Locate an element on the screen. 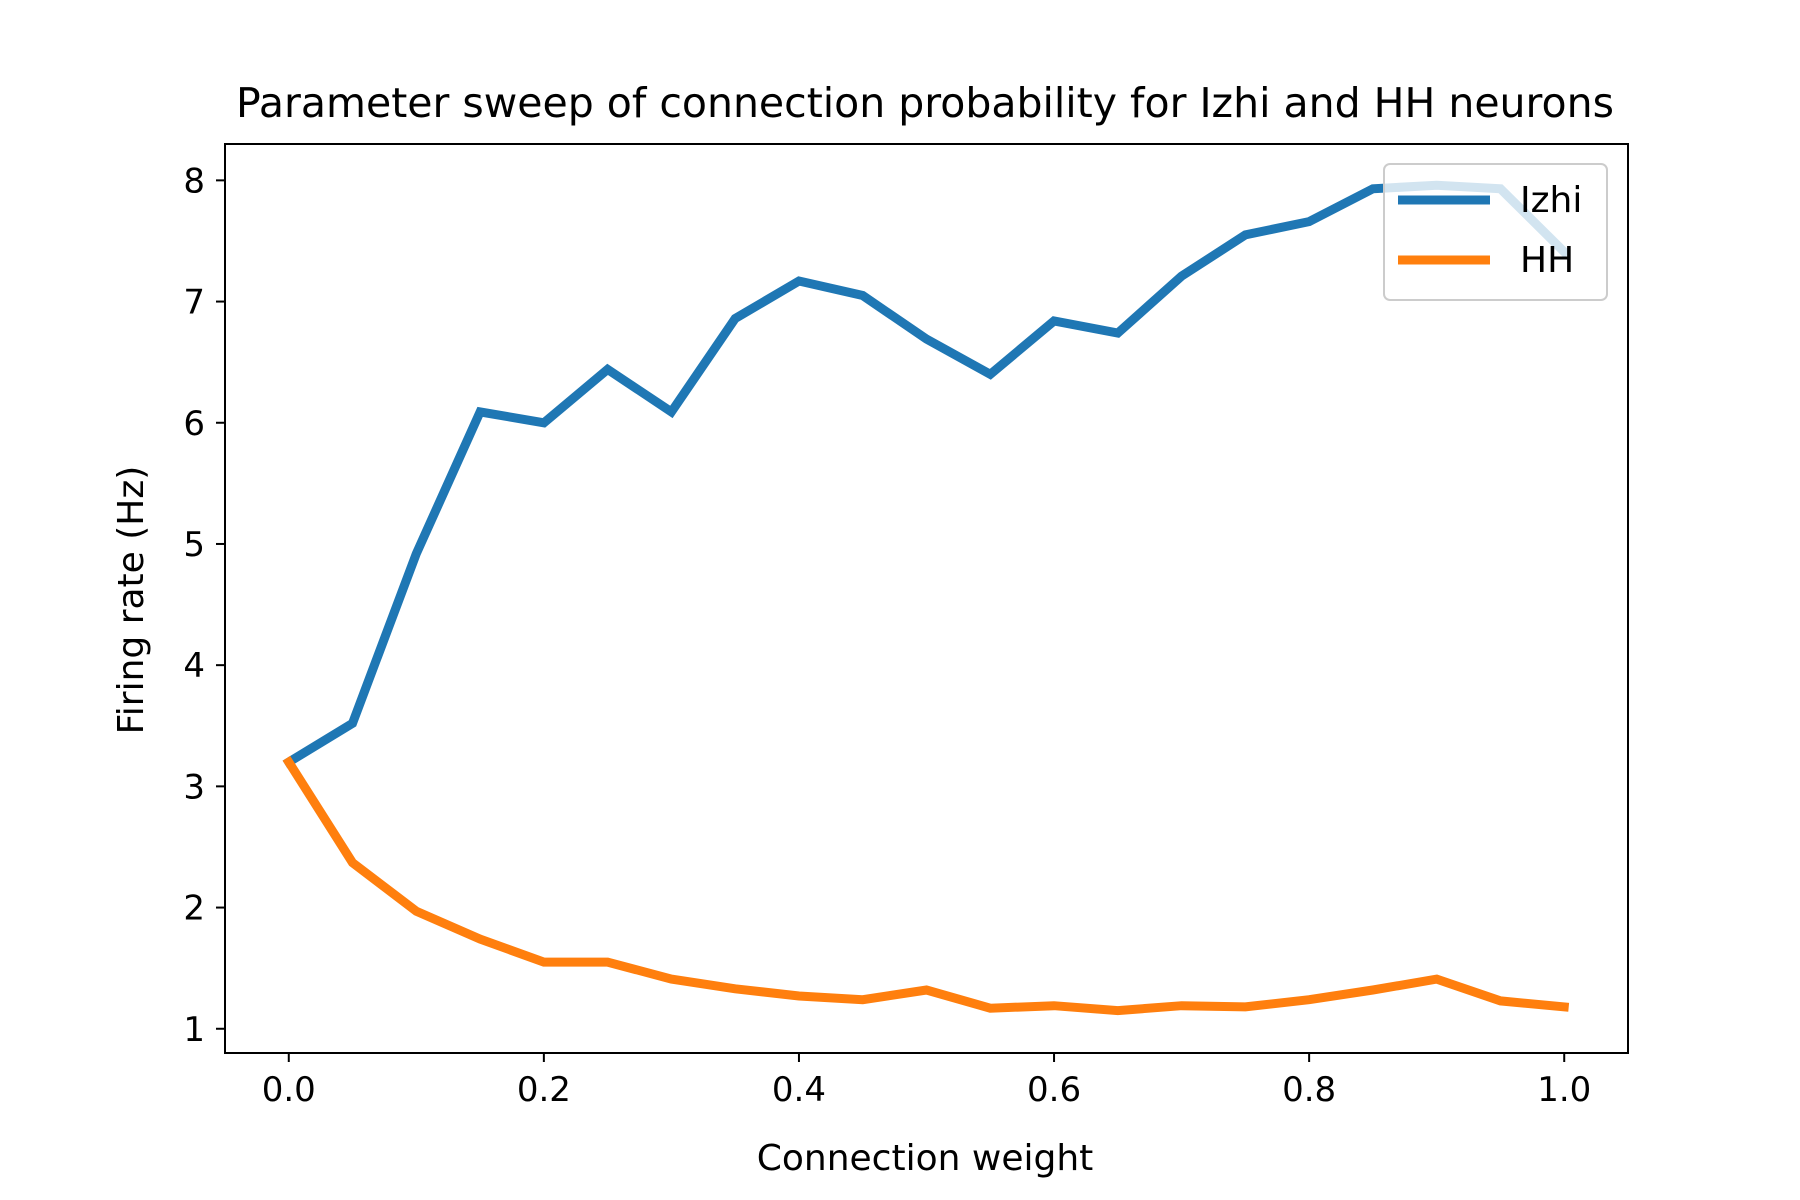 This screenshot has width=1800, height=1200. x-axis-label: Connection weight is located at coordinates (925, 1158).